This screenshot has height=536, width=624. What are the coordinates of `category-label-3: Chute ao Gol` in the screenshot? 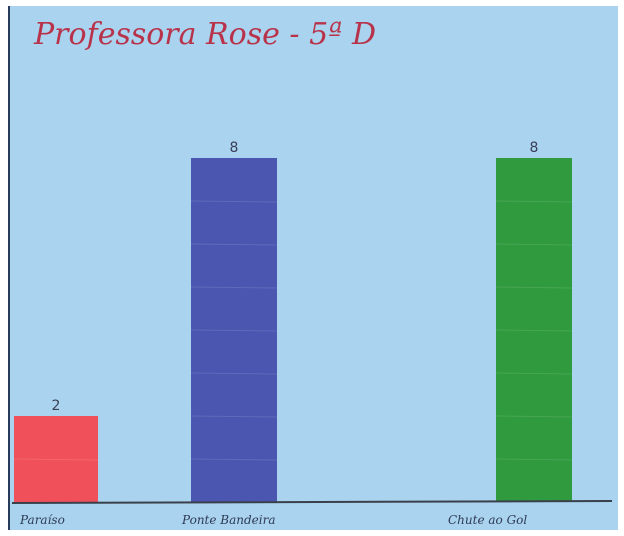 It's located at (487, 520).